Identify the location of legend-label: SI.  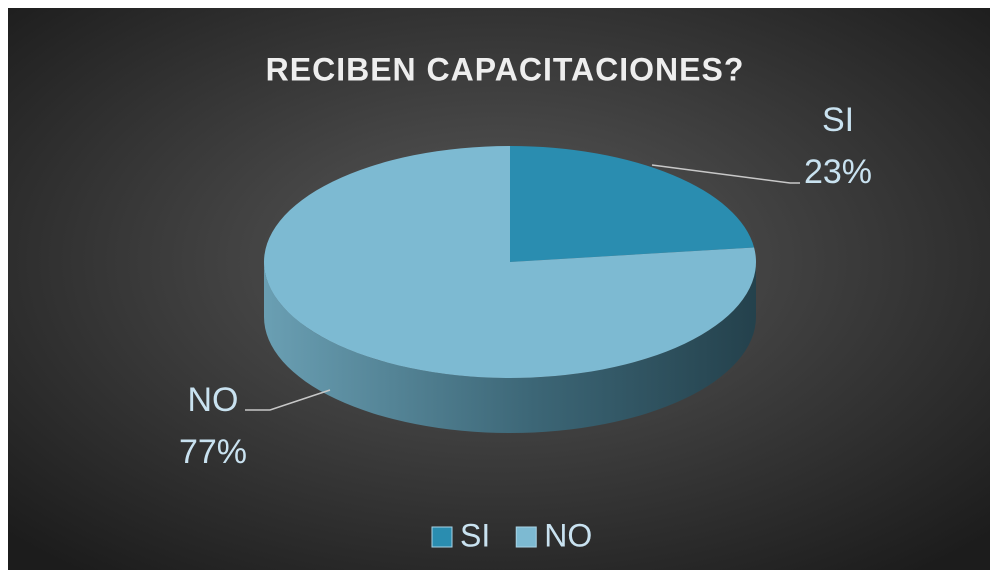
(475, 535).